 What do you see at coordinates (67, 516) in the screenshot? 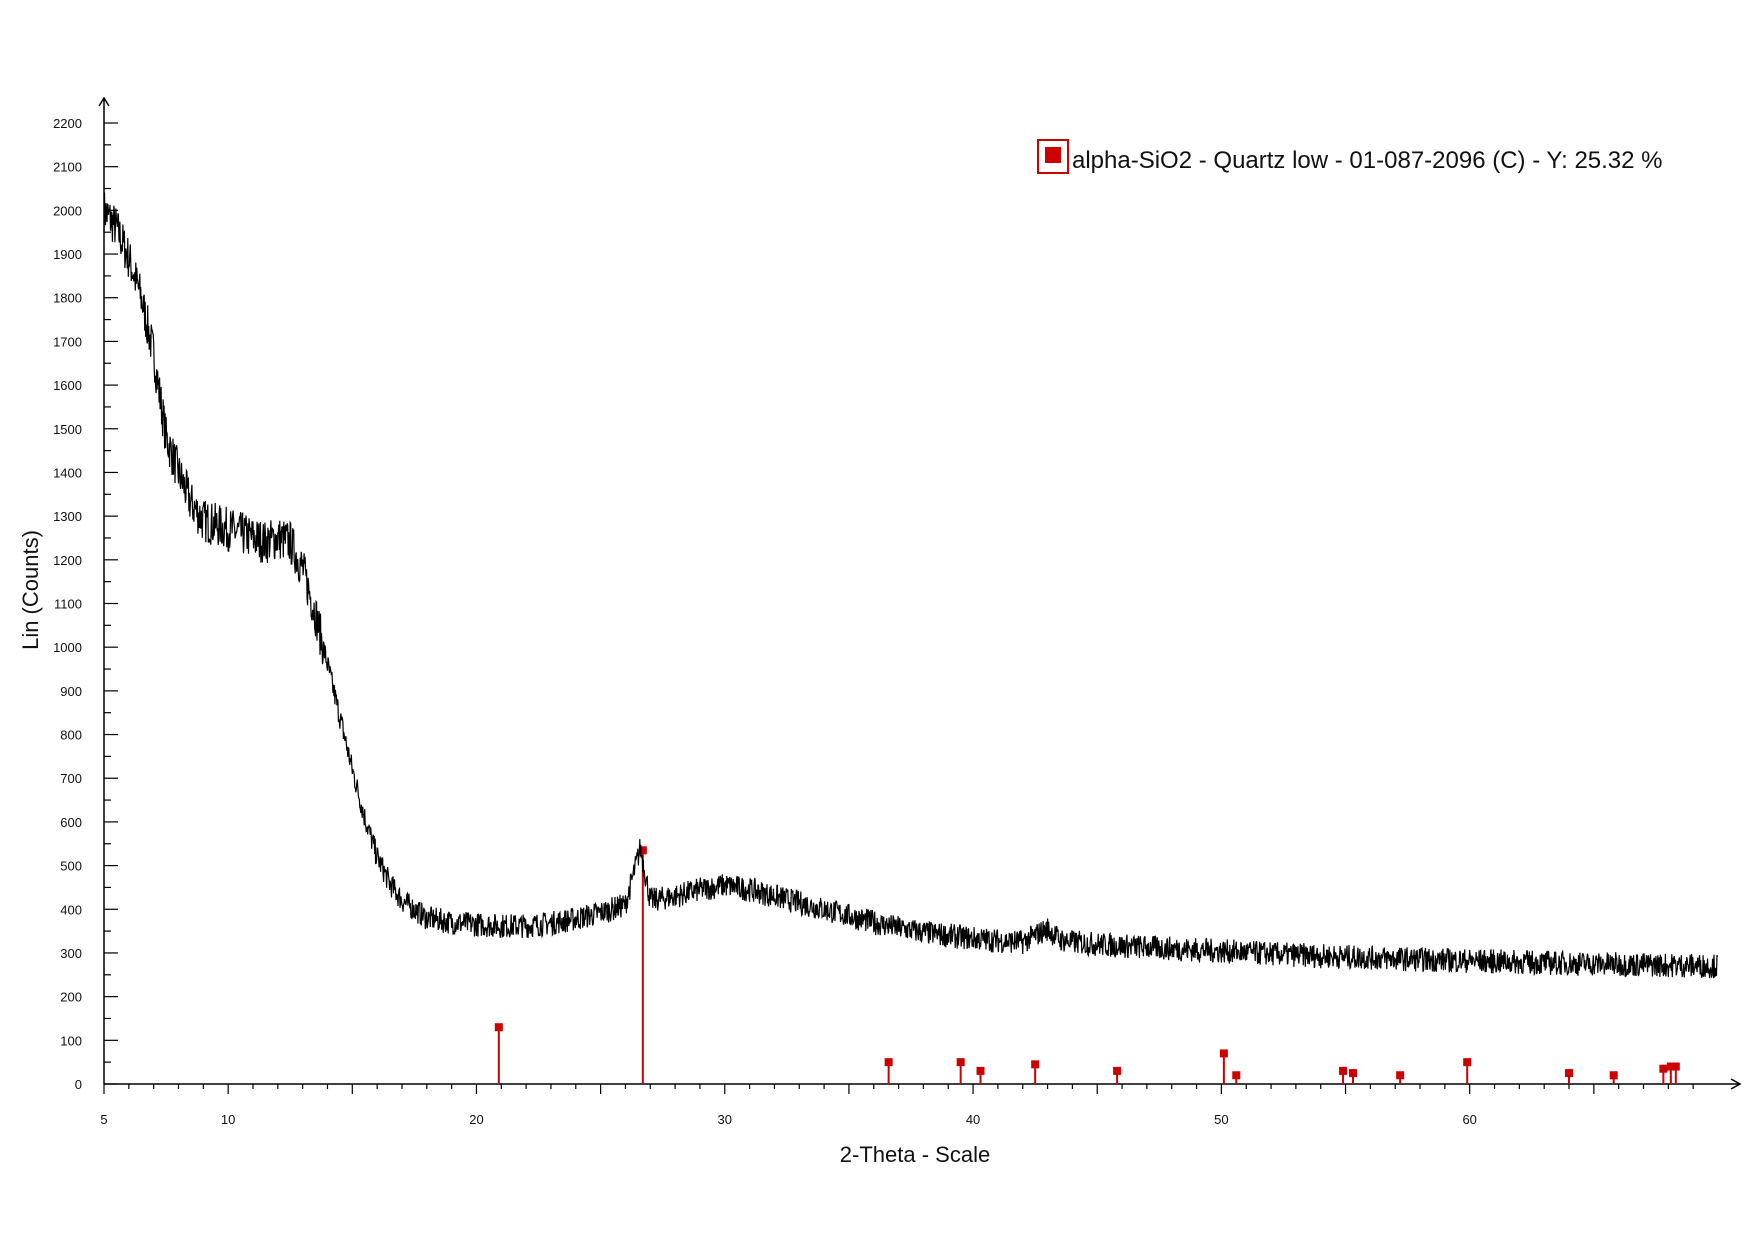
I see `y-tick-label: 1300` at bounding box center [67, 516].